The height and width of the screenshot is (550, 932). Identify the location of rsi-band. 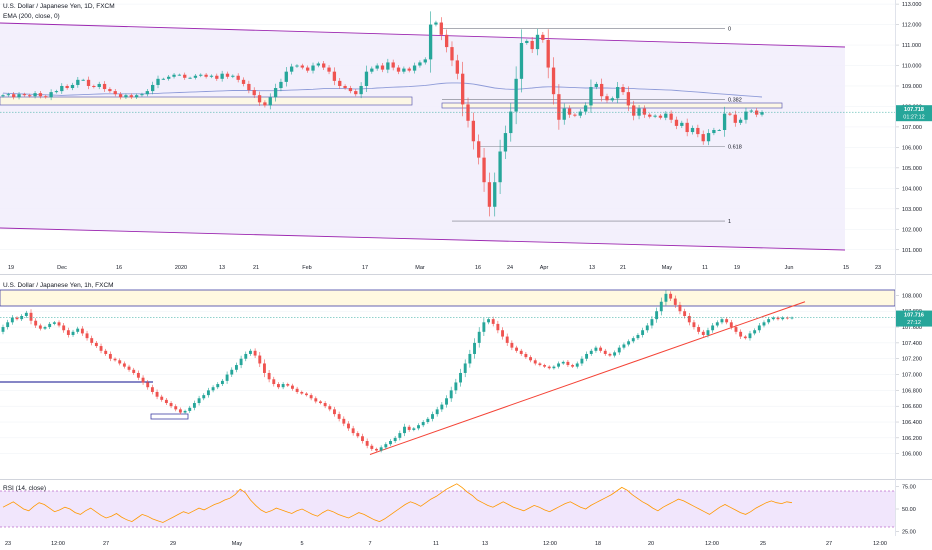
(447, 509).